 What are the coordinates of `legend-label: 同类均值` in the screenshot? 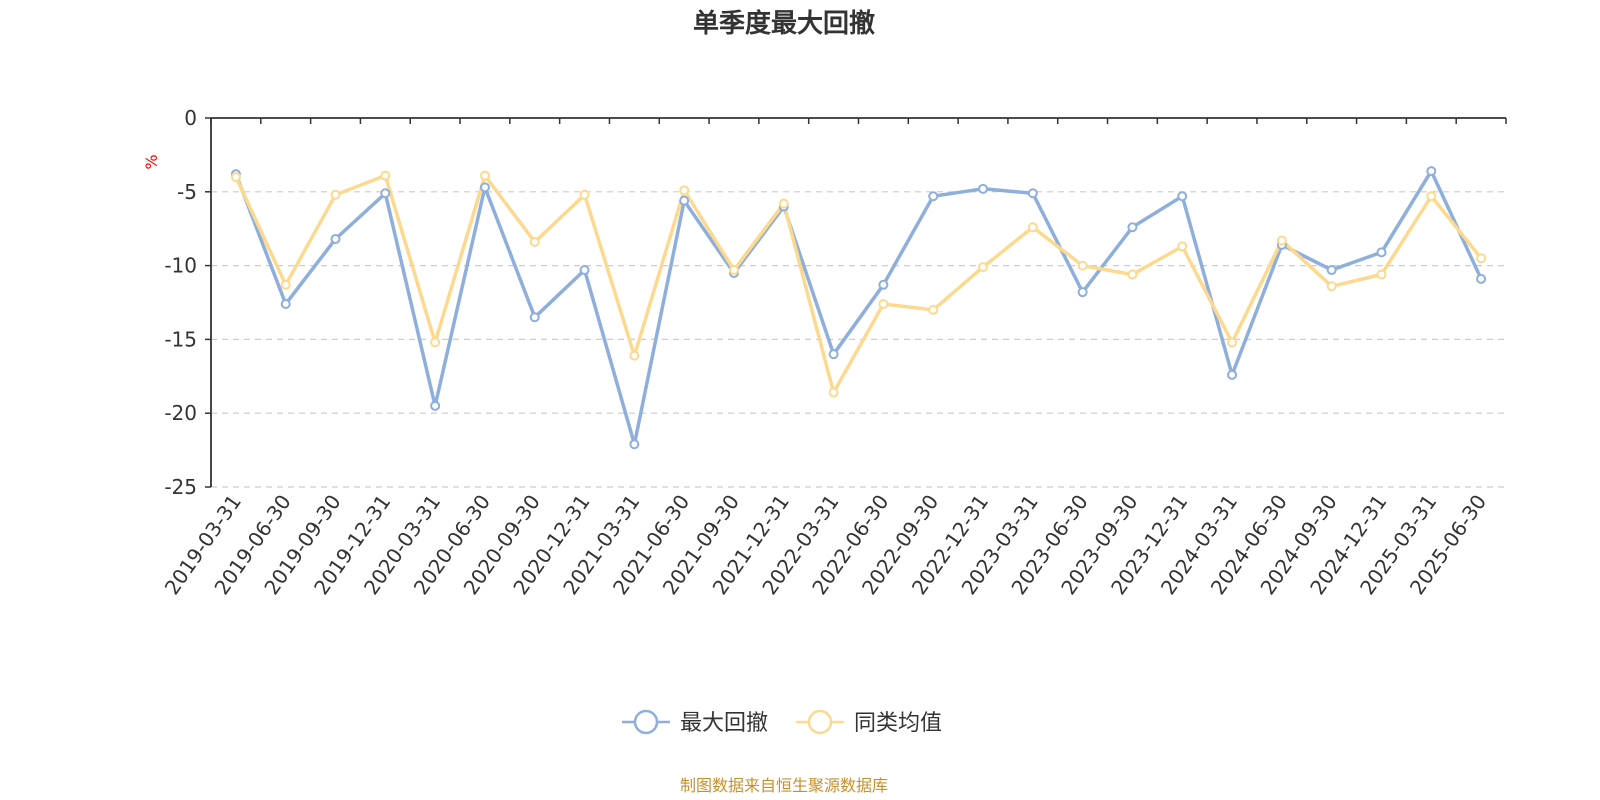 It's located at (898, 723).